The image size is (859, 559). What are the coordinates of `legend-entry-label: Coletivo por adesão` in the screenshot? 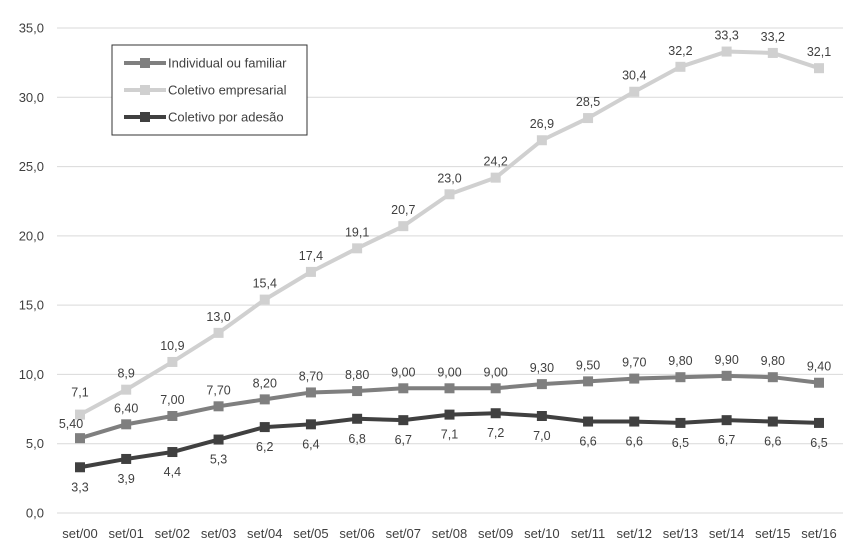 It's located at (226, 117).